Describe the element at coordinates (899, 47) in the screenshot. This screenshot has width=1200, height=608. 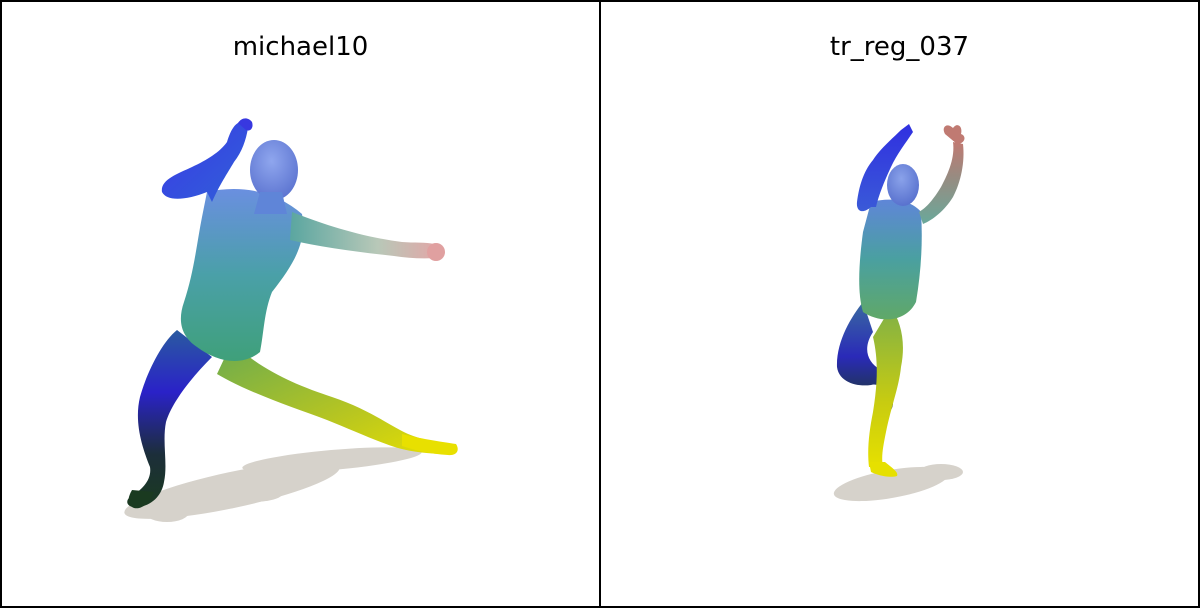
I see `viewport-title: tr_reg_037` at that location.